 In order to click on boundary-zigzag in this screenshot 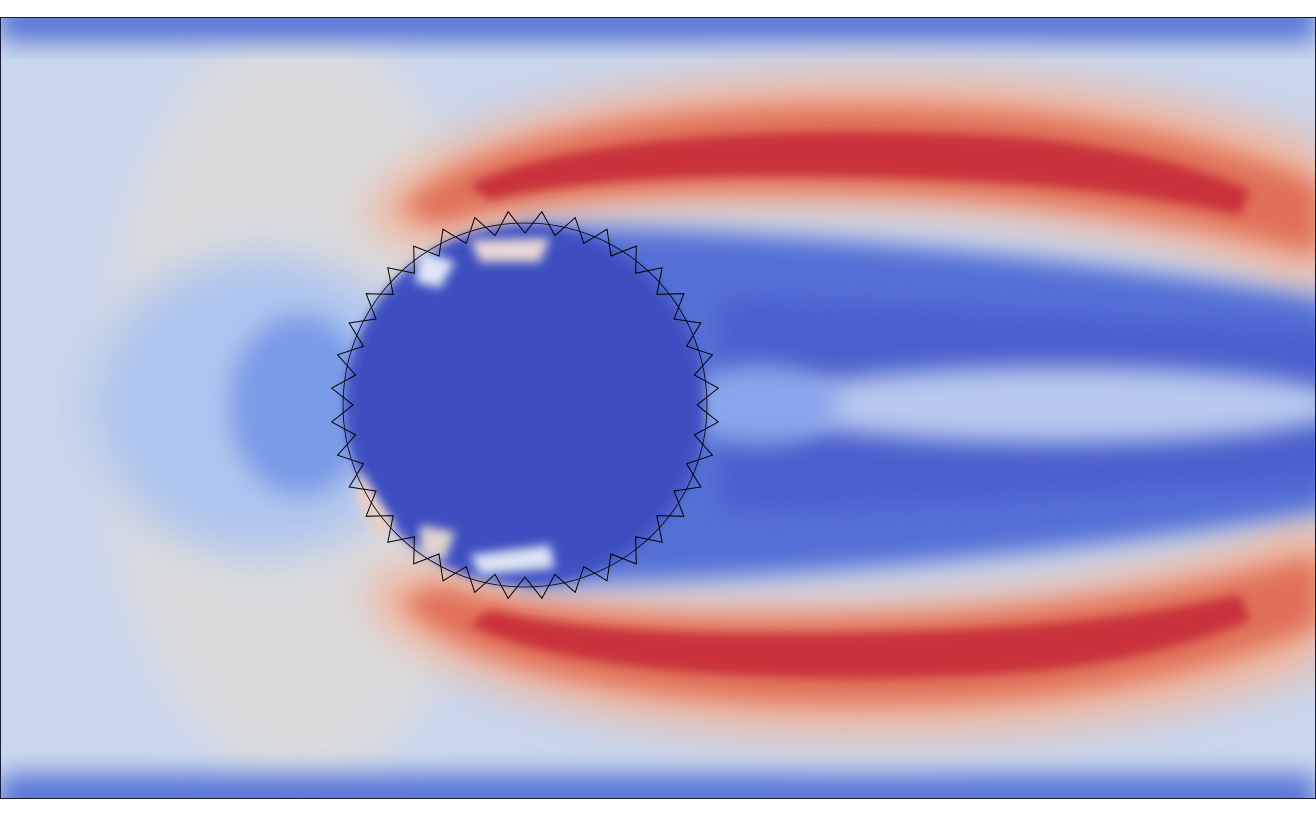, I will do `click(525, 405)`.